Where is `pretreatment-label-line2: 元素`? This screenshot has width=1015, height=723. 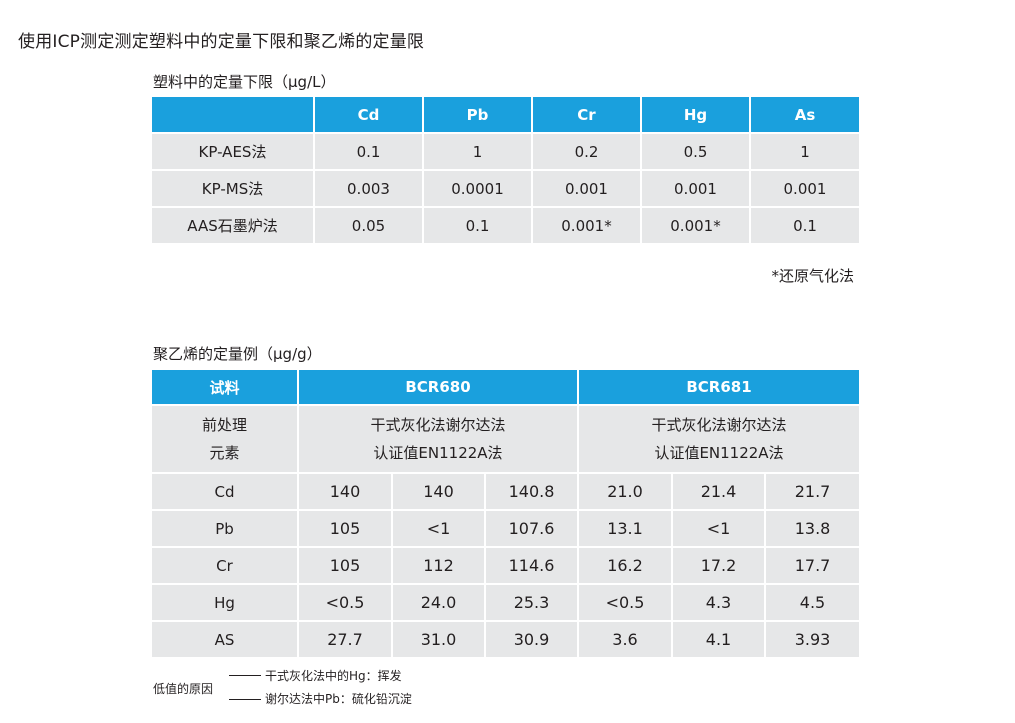 pretreatment-label-line2: 元素 is located at coordinates (224, 453).